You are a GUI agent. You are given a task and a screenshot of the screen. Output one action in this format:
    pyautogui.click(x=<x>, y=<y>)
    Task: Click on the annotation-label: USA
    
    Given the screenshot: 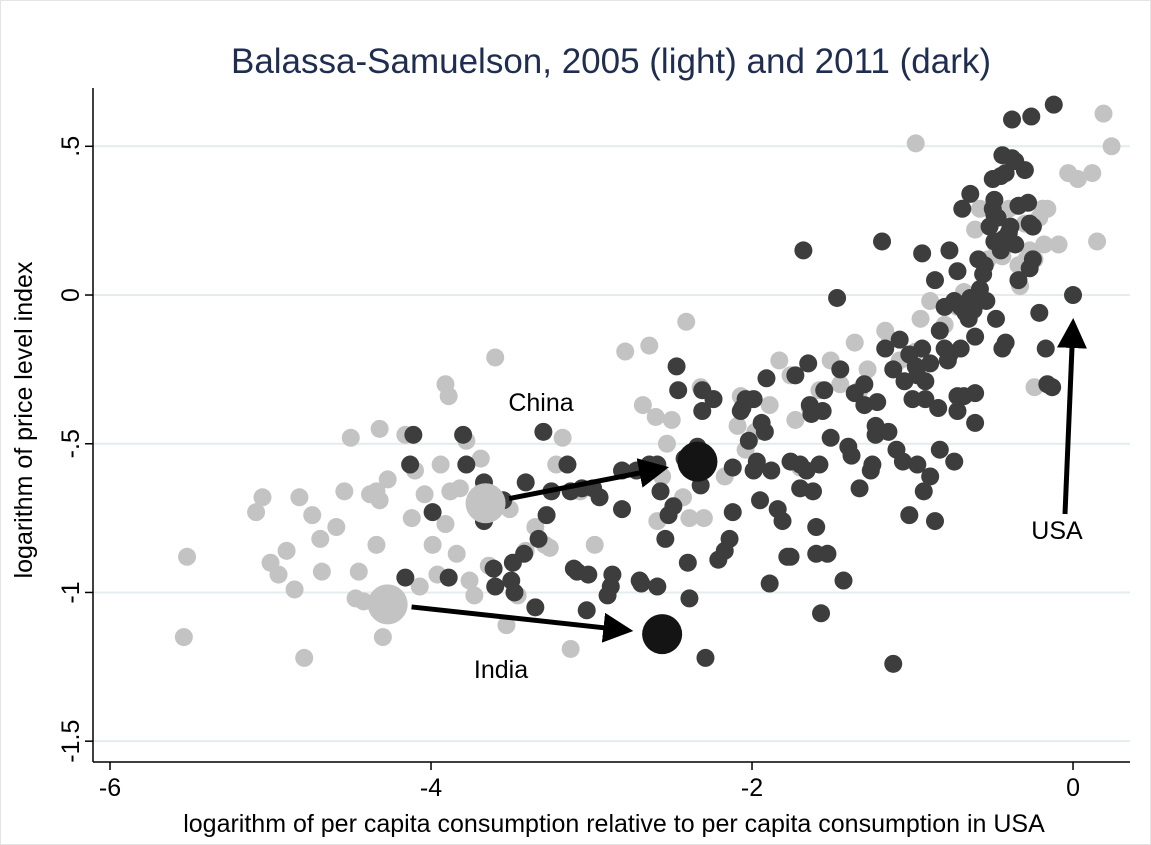 What is the action you would take?
    pyautogui.click(x=1057, y=531)
    